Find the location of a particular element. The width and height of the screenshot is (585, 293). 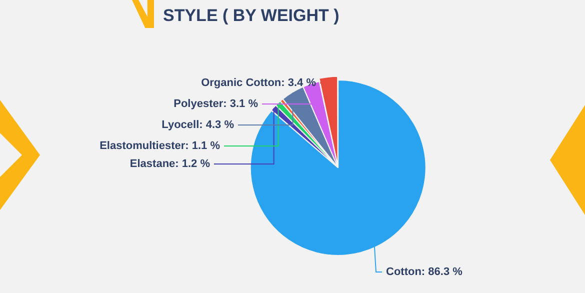

slice-label: Elastomultiester: 1.1 % is located at coordinates (160, 146).